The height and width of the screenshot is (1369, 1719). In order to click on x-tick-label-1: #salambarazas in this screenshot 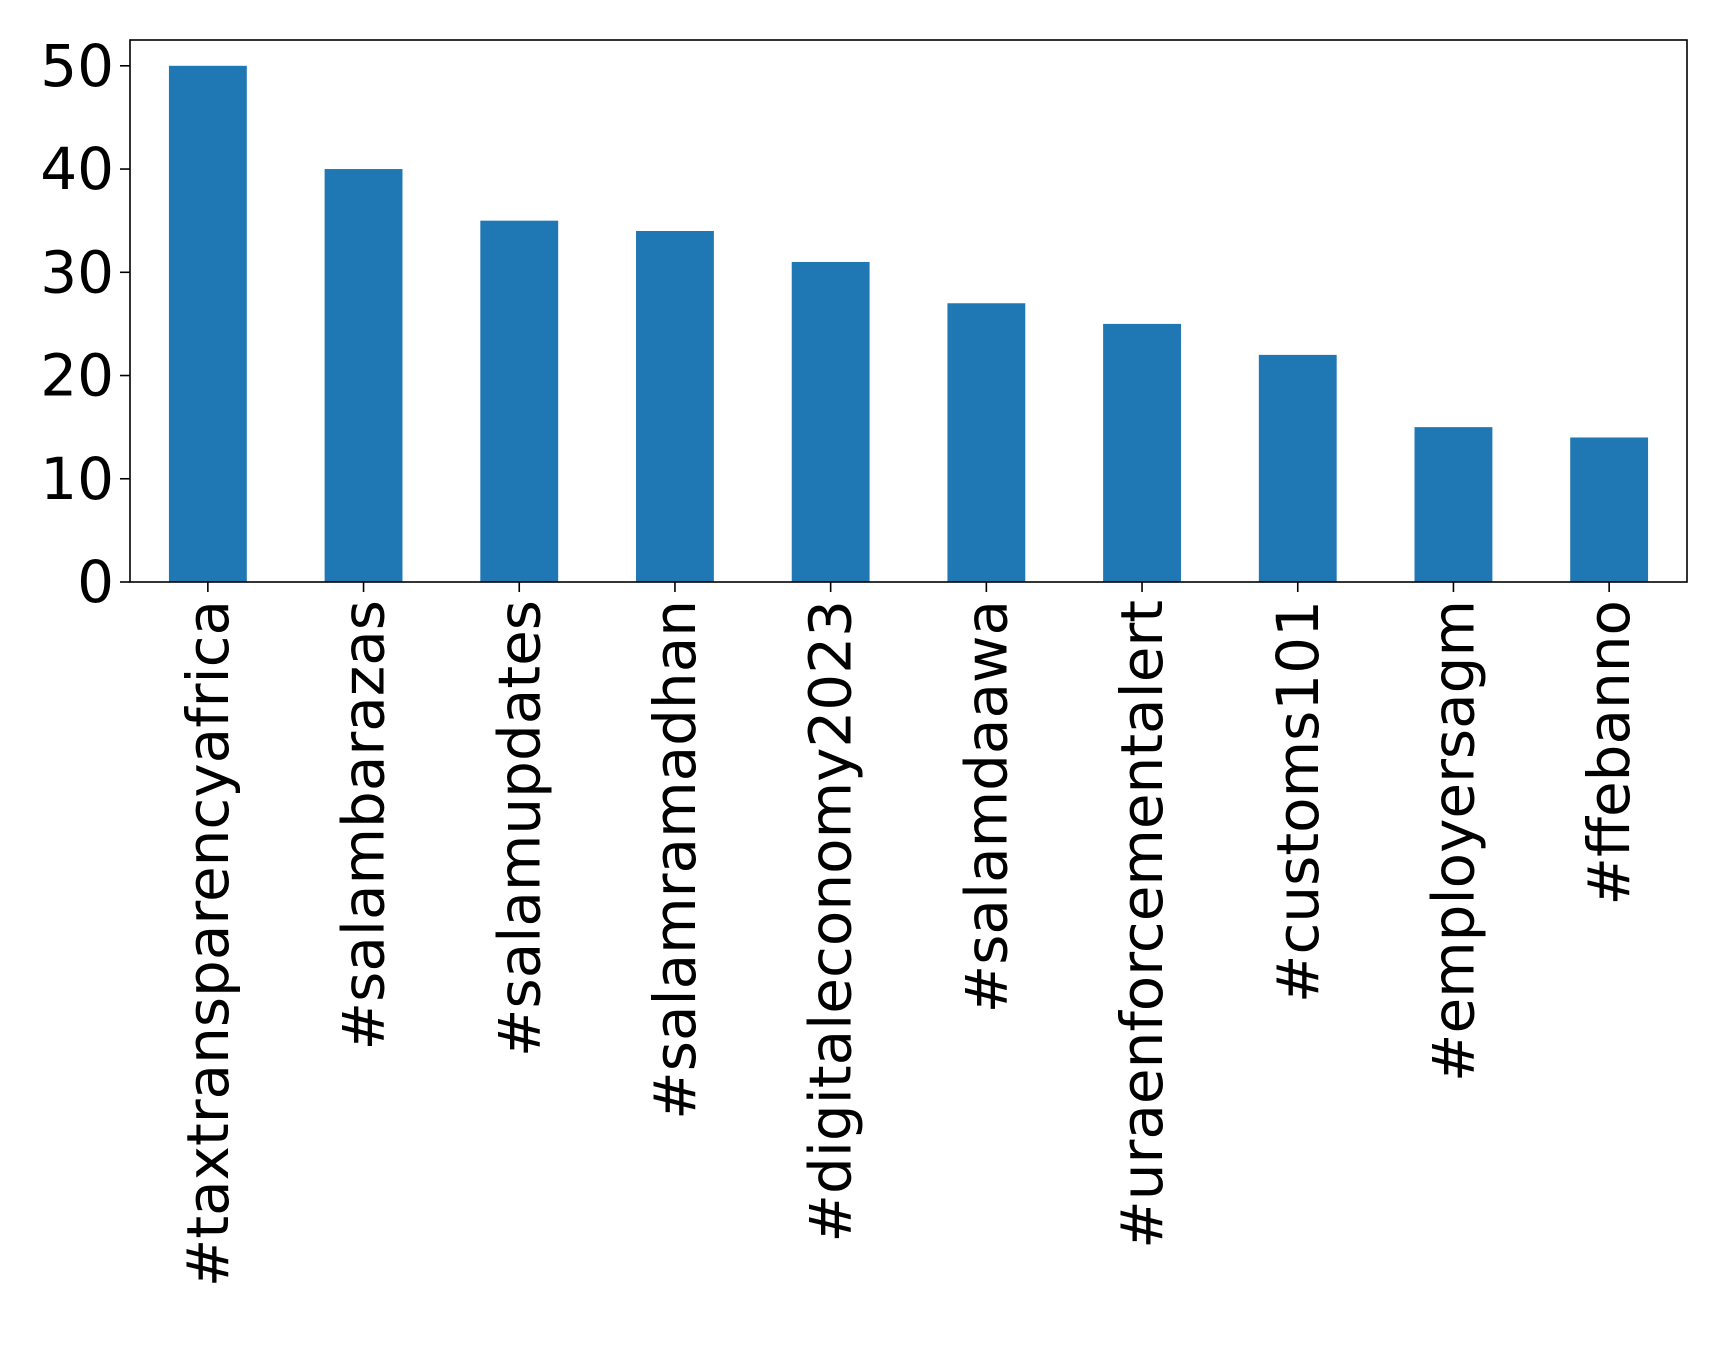, I will do `click(364, 825)`.